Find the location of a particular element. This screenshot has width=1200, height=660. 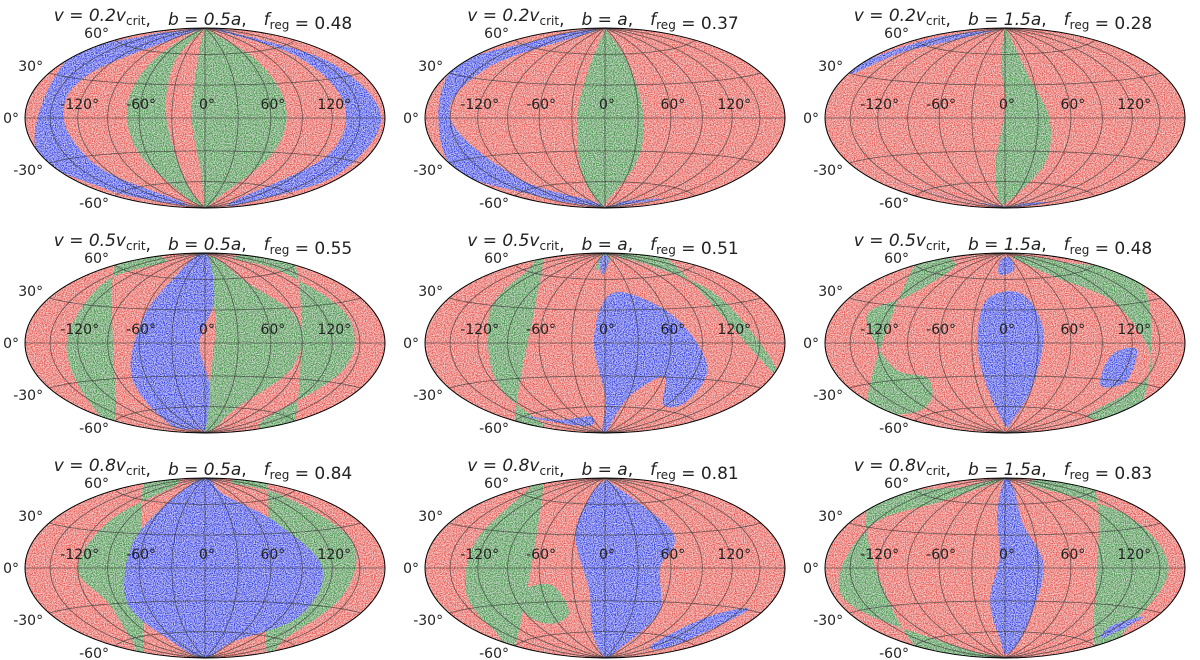

panel-title: v = 0.8vcrit, b = 0.5a, freg = 0.84 is located at coordinates (203, 470).